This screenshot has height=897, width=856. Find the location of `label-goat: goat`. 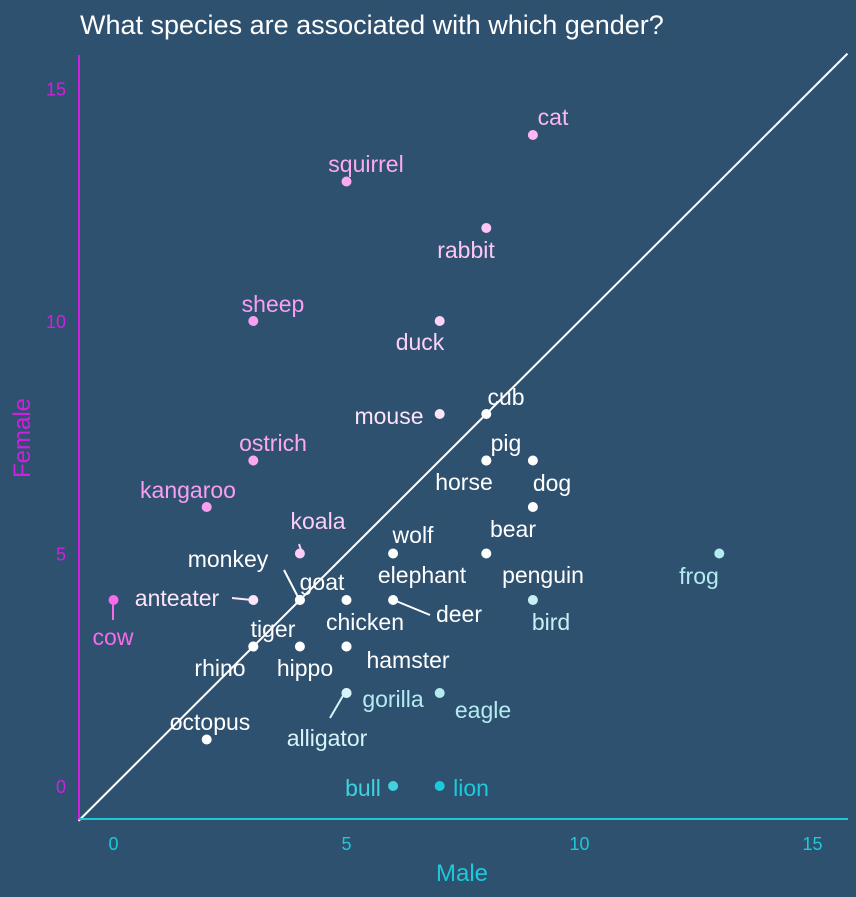

label-goat: goat is located at coordinates (322, 582).